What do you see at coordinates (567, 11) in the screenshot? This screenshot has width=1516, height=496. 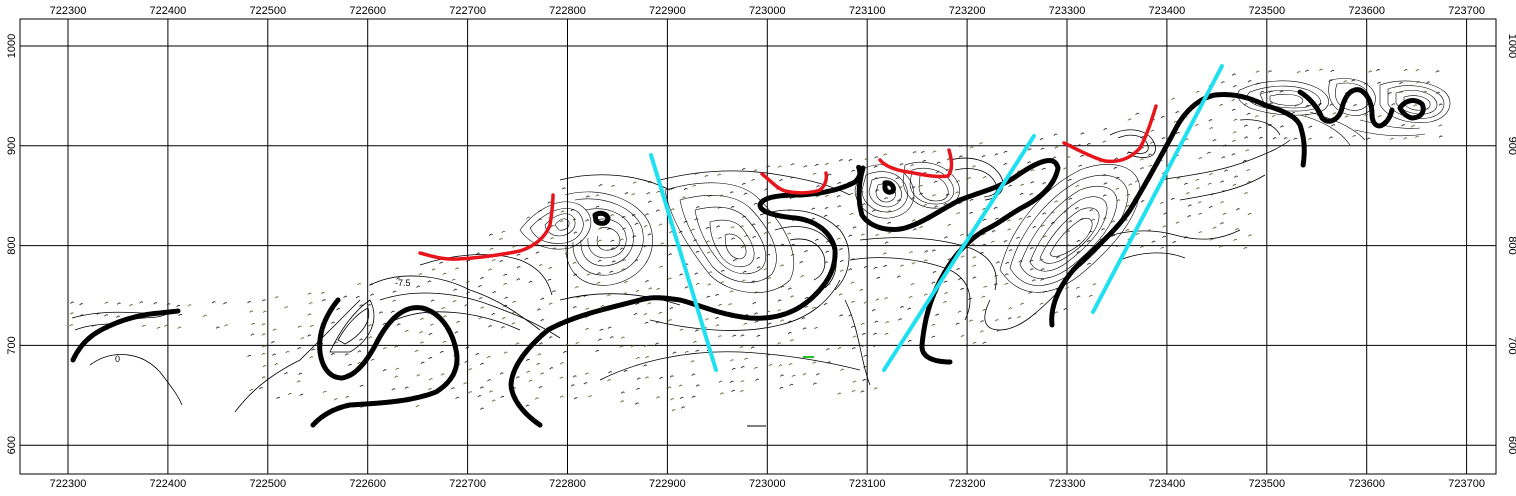 I see `x-tick-label-top: 722800` at bounding box center [567, 11].